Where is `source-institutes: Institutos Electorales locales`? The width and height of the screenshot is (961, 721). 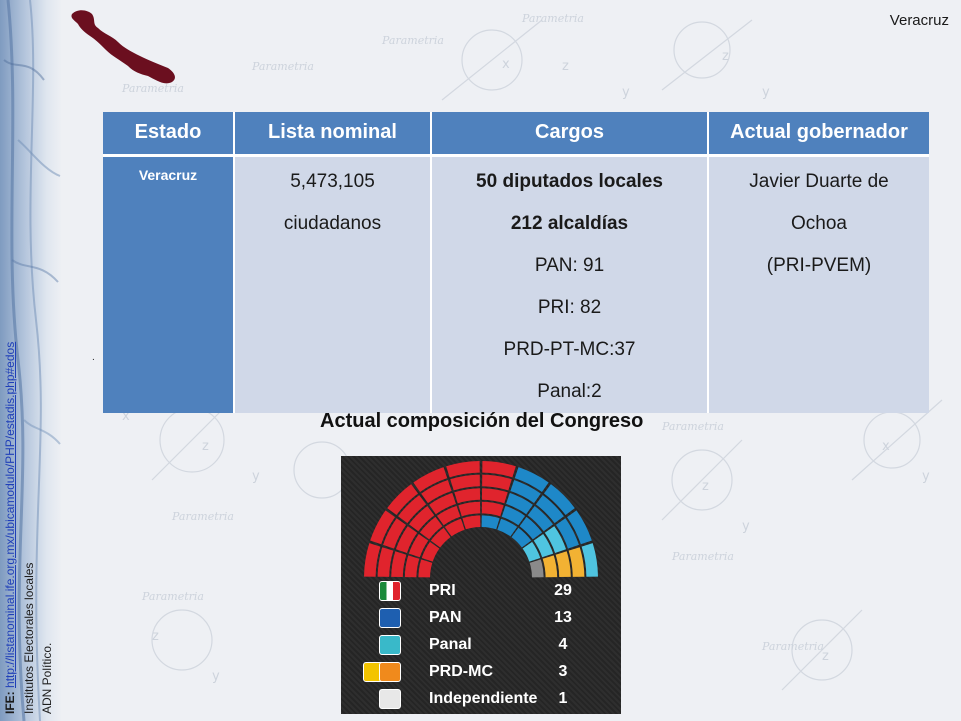 source-institutes: Institutos Electorales locales is located at coordinates (29, 638).